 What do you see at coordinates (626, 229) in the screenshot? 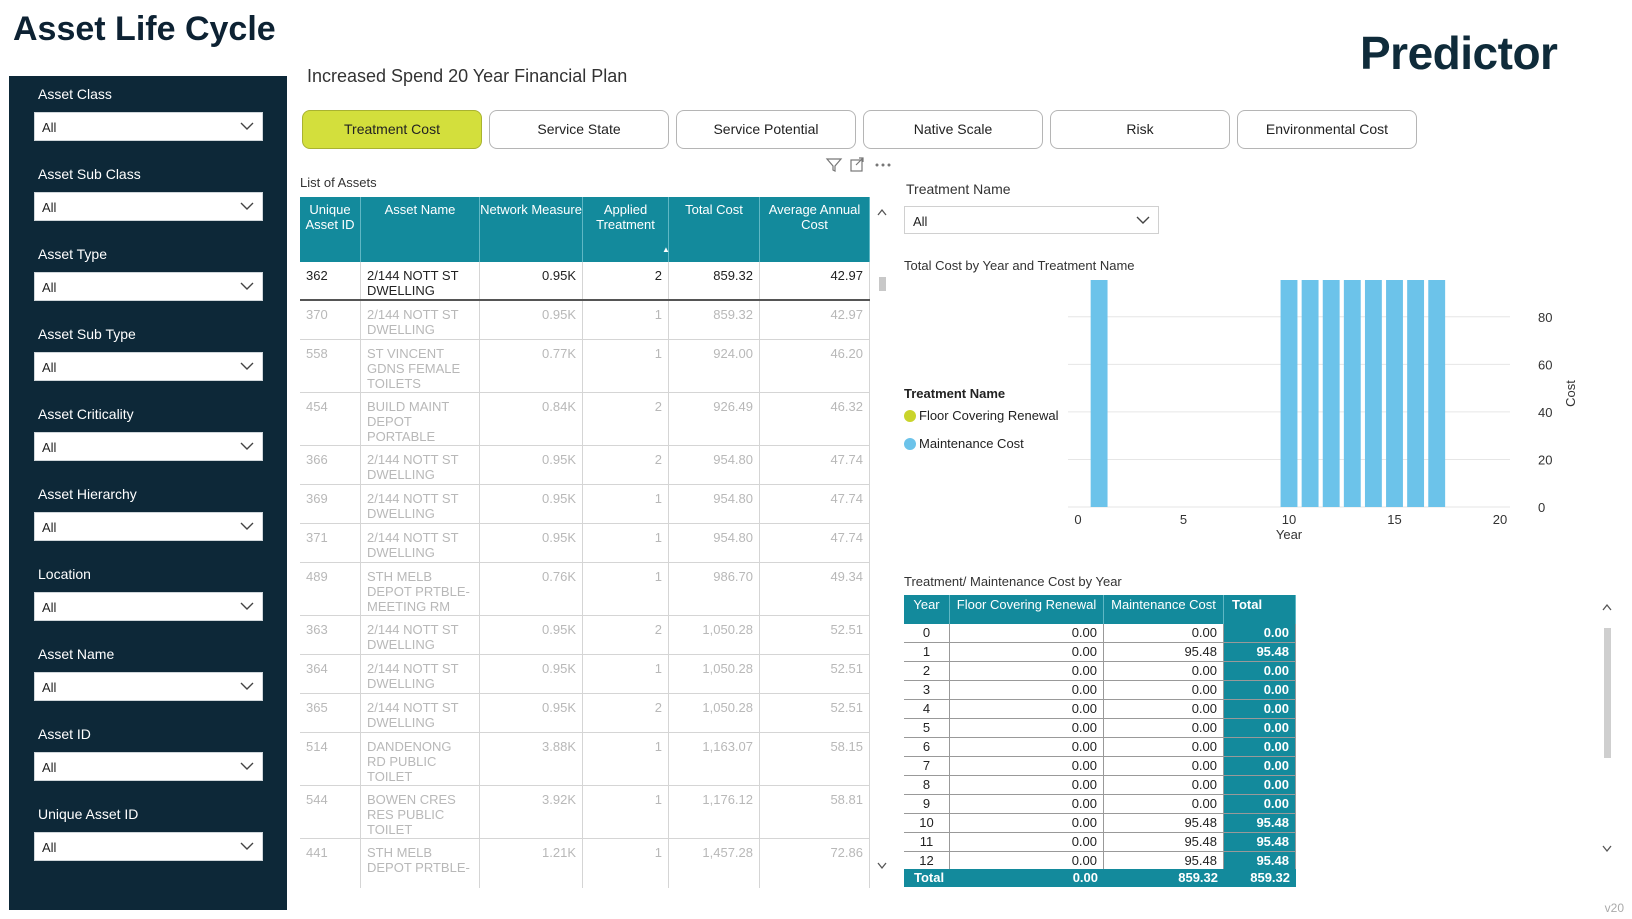
I see `column-header: Applied Treatment` at bounding box center [626, 229].